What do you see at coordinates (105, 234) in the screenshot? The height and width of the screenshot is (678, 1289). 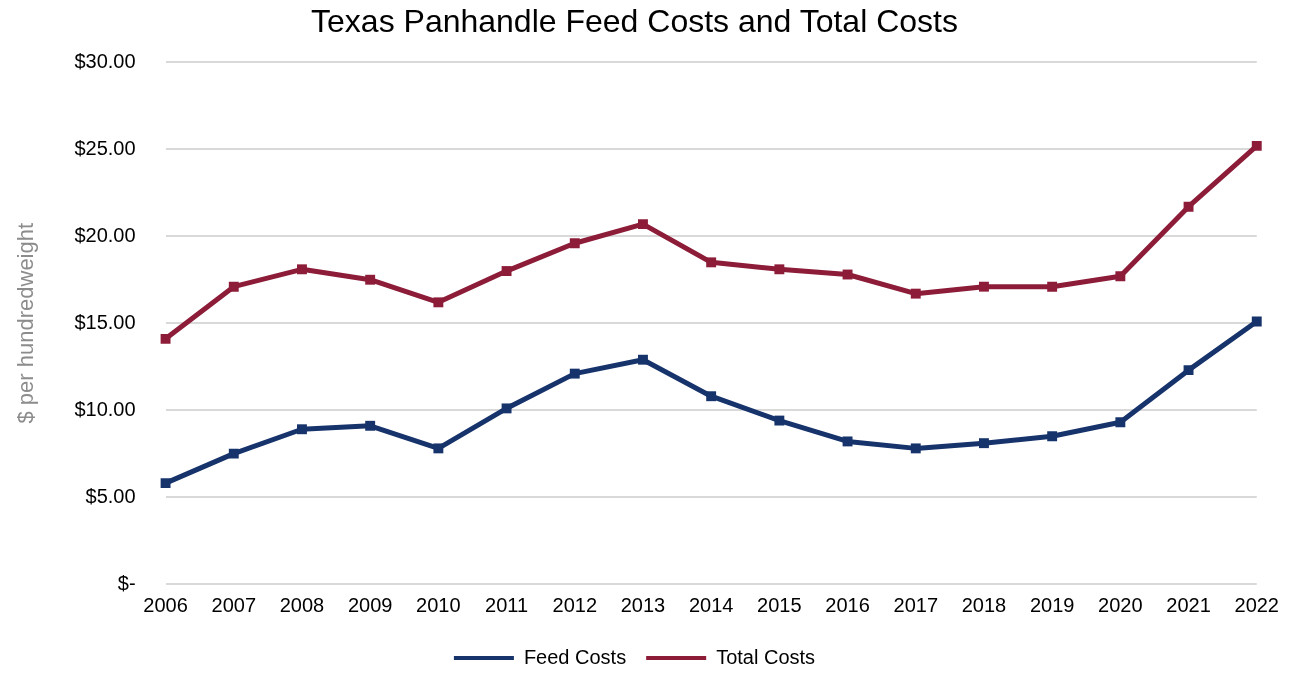 I see `y-tick-label: $20.00` at bounding box center [105, 234].